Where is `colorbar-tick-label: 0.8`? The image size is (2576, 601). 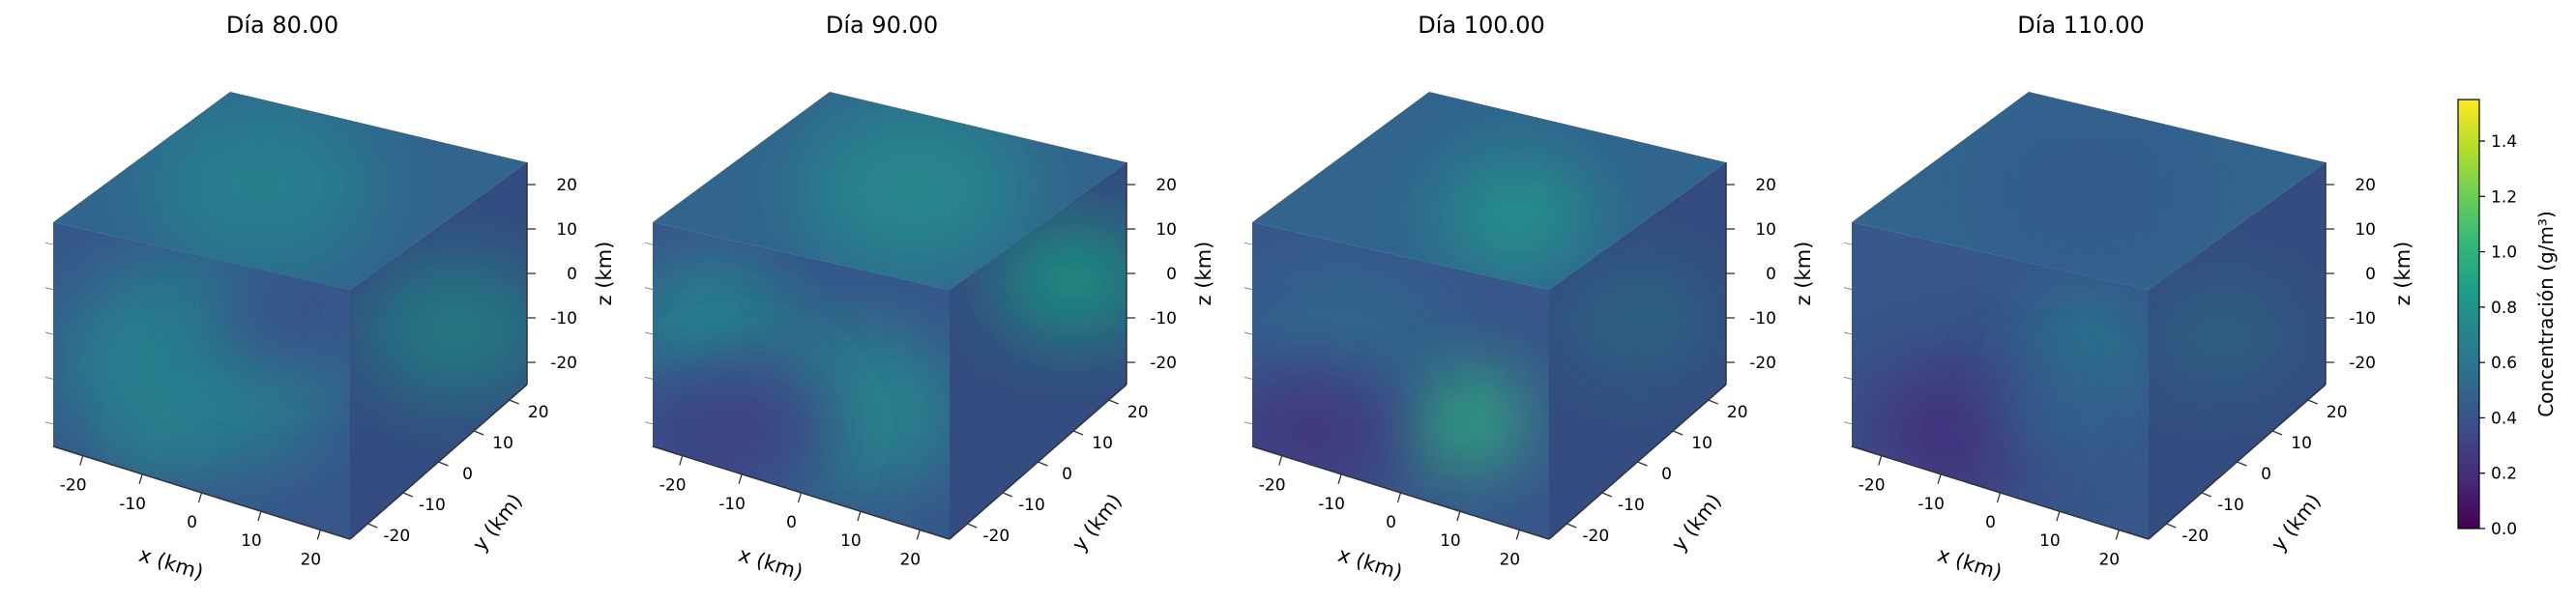
colorbar-tick-label: 0.8 is located at coordinates (2504, 308).